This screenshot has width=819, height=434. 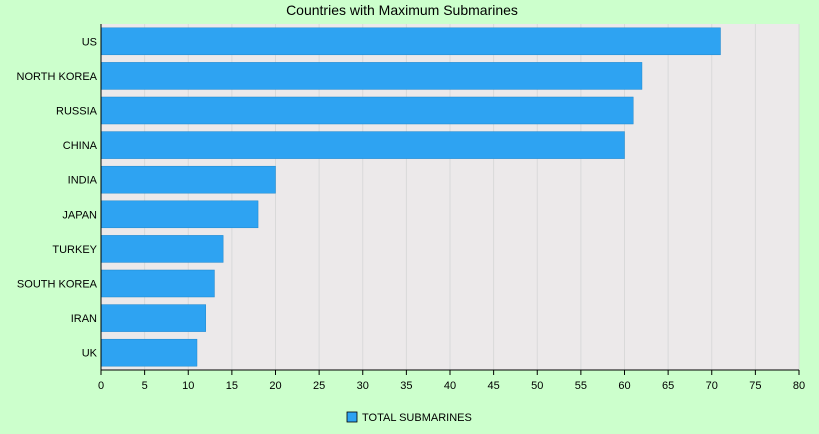 What do you see at coordinates (145, 386) in the screenshot?
I see `x-tick-label: 5` at bounding box center [145, 386].